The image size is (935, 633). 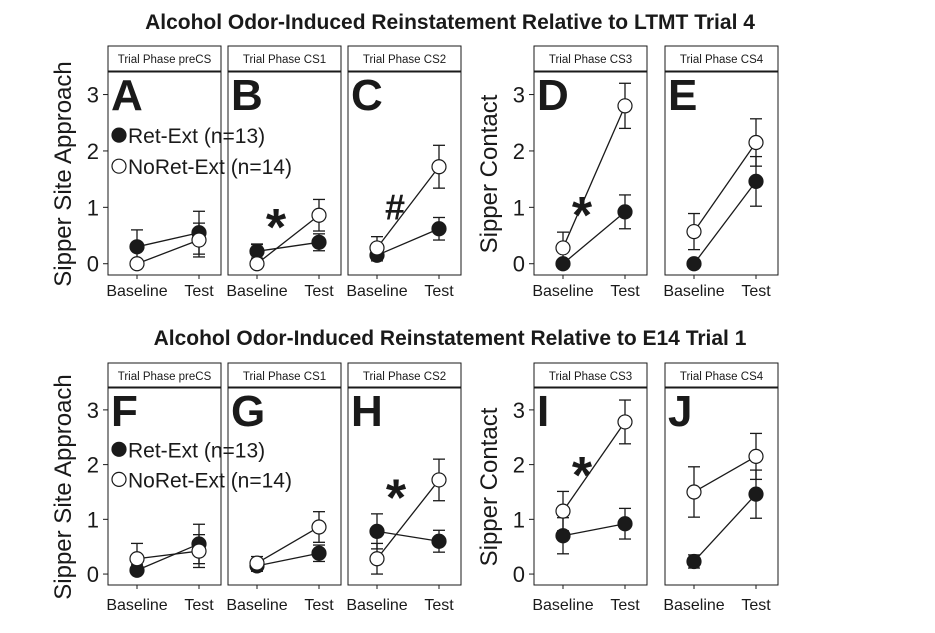 I want to click on significance-marker: #, so click(x=395, y=207).